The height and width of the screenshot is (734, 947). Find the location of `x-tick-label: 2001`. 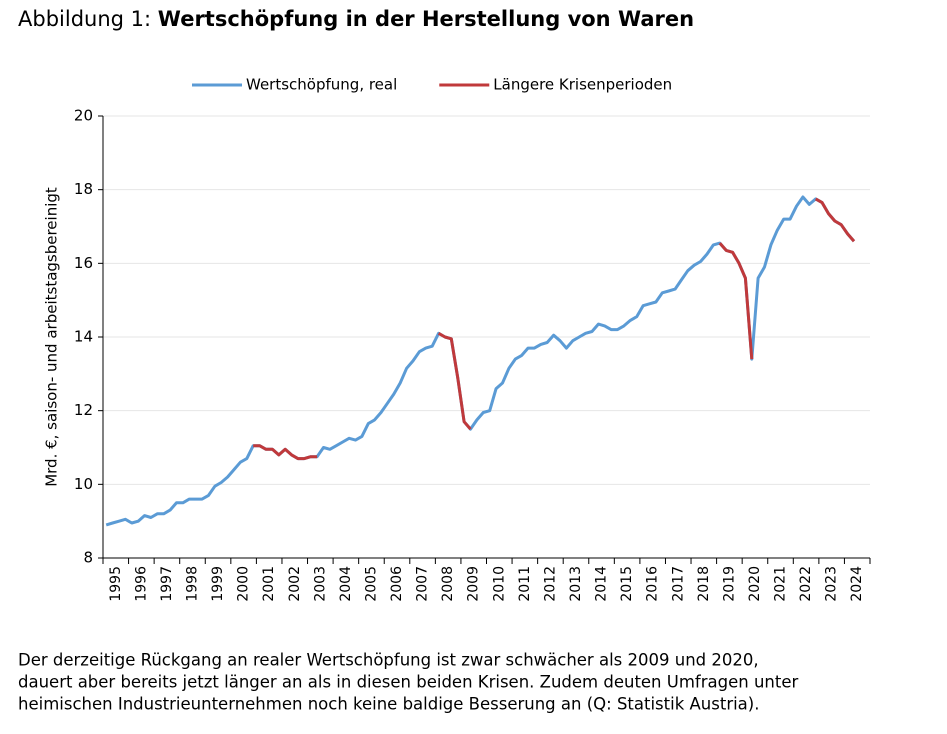

x-tick-label: 2001 is located at coordinates (269, 584).